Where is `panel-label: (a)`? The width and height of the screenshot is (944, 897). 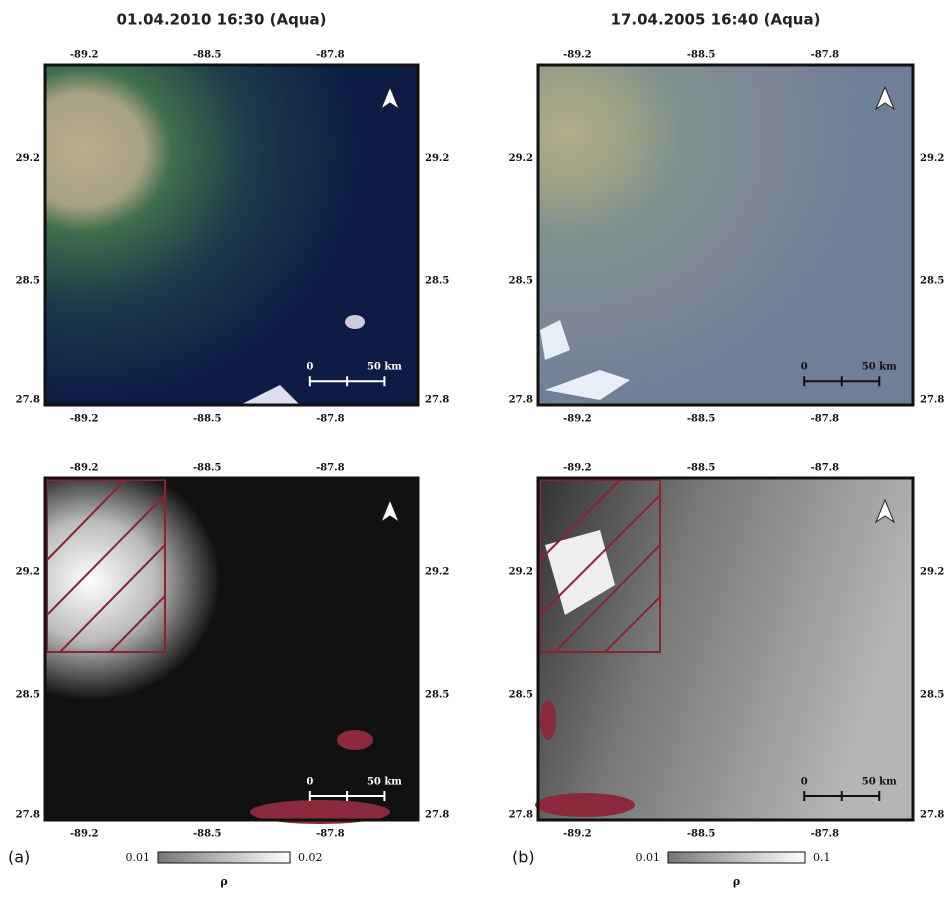
panel-label: (a) is located at coordinates (19, 857).